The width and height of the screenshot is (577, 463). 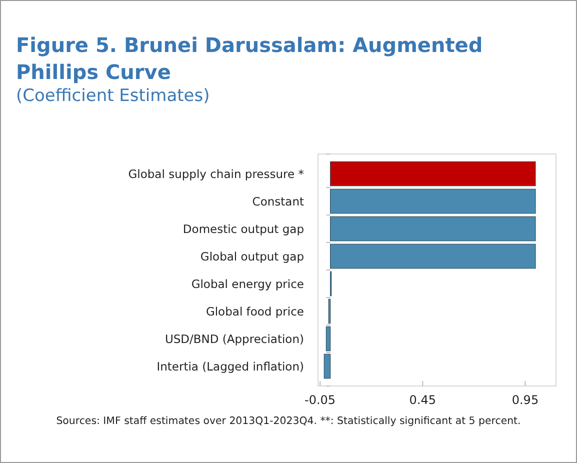 I want to click on y-tick-label: Global output gap, so click(x=252, y=256).